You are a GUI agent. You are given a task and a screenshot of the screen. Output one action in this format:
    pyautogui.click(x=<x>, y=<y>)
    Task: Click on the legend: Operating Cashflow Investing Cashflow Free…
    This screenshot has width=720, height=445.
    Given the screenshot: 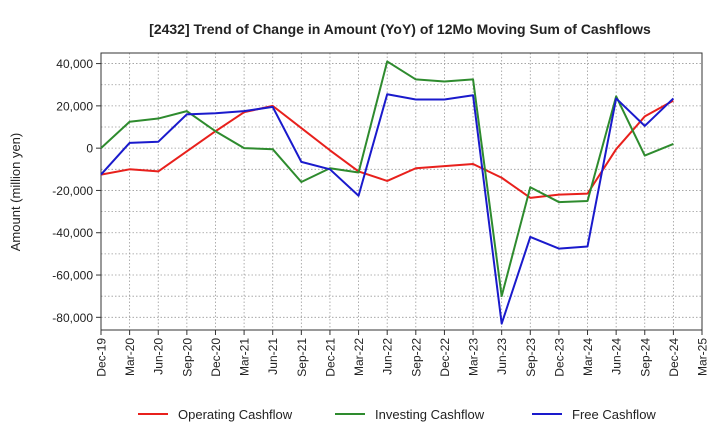 What is the action you would take?
    pyautogui.click(x=397, y=414)
    